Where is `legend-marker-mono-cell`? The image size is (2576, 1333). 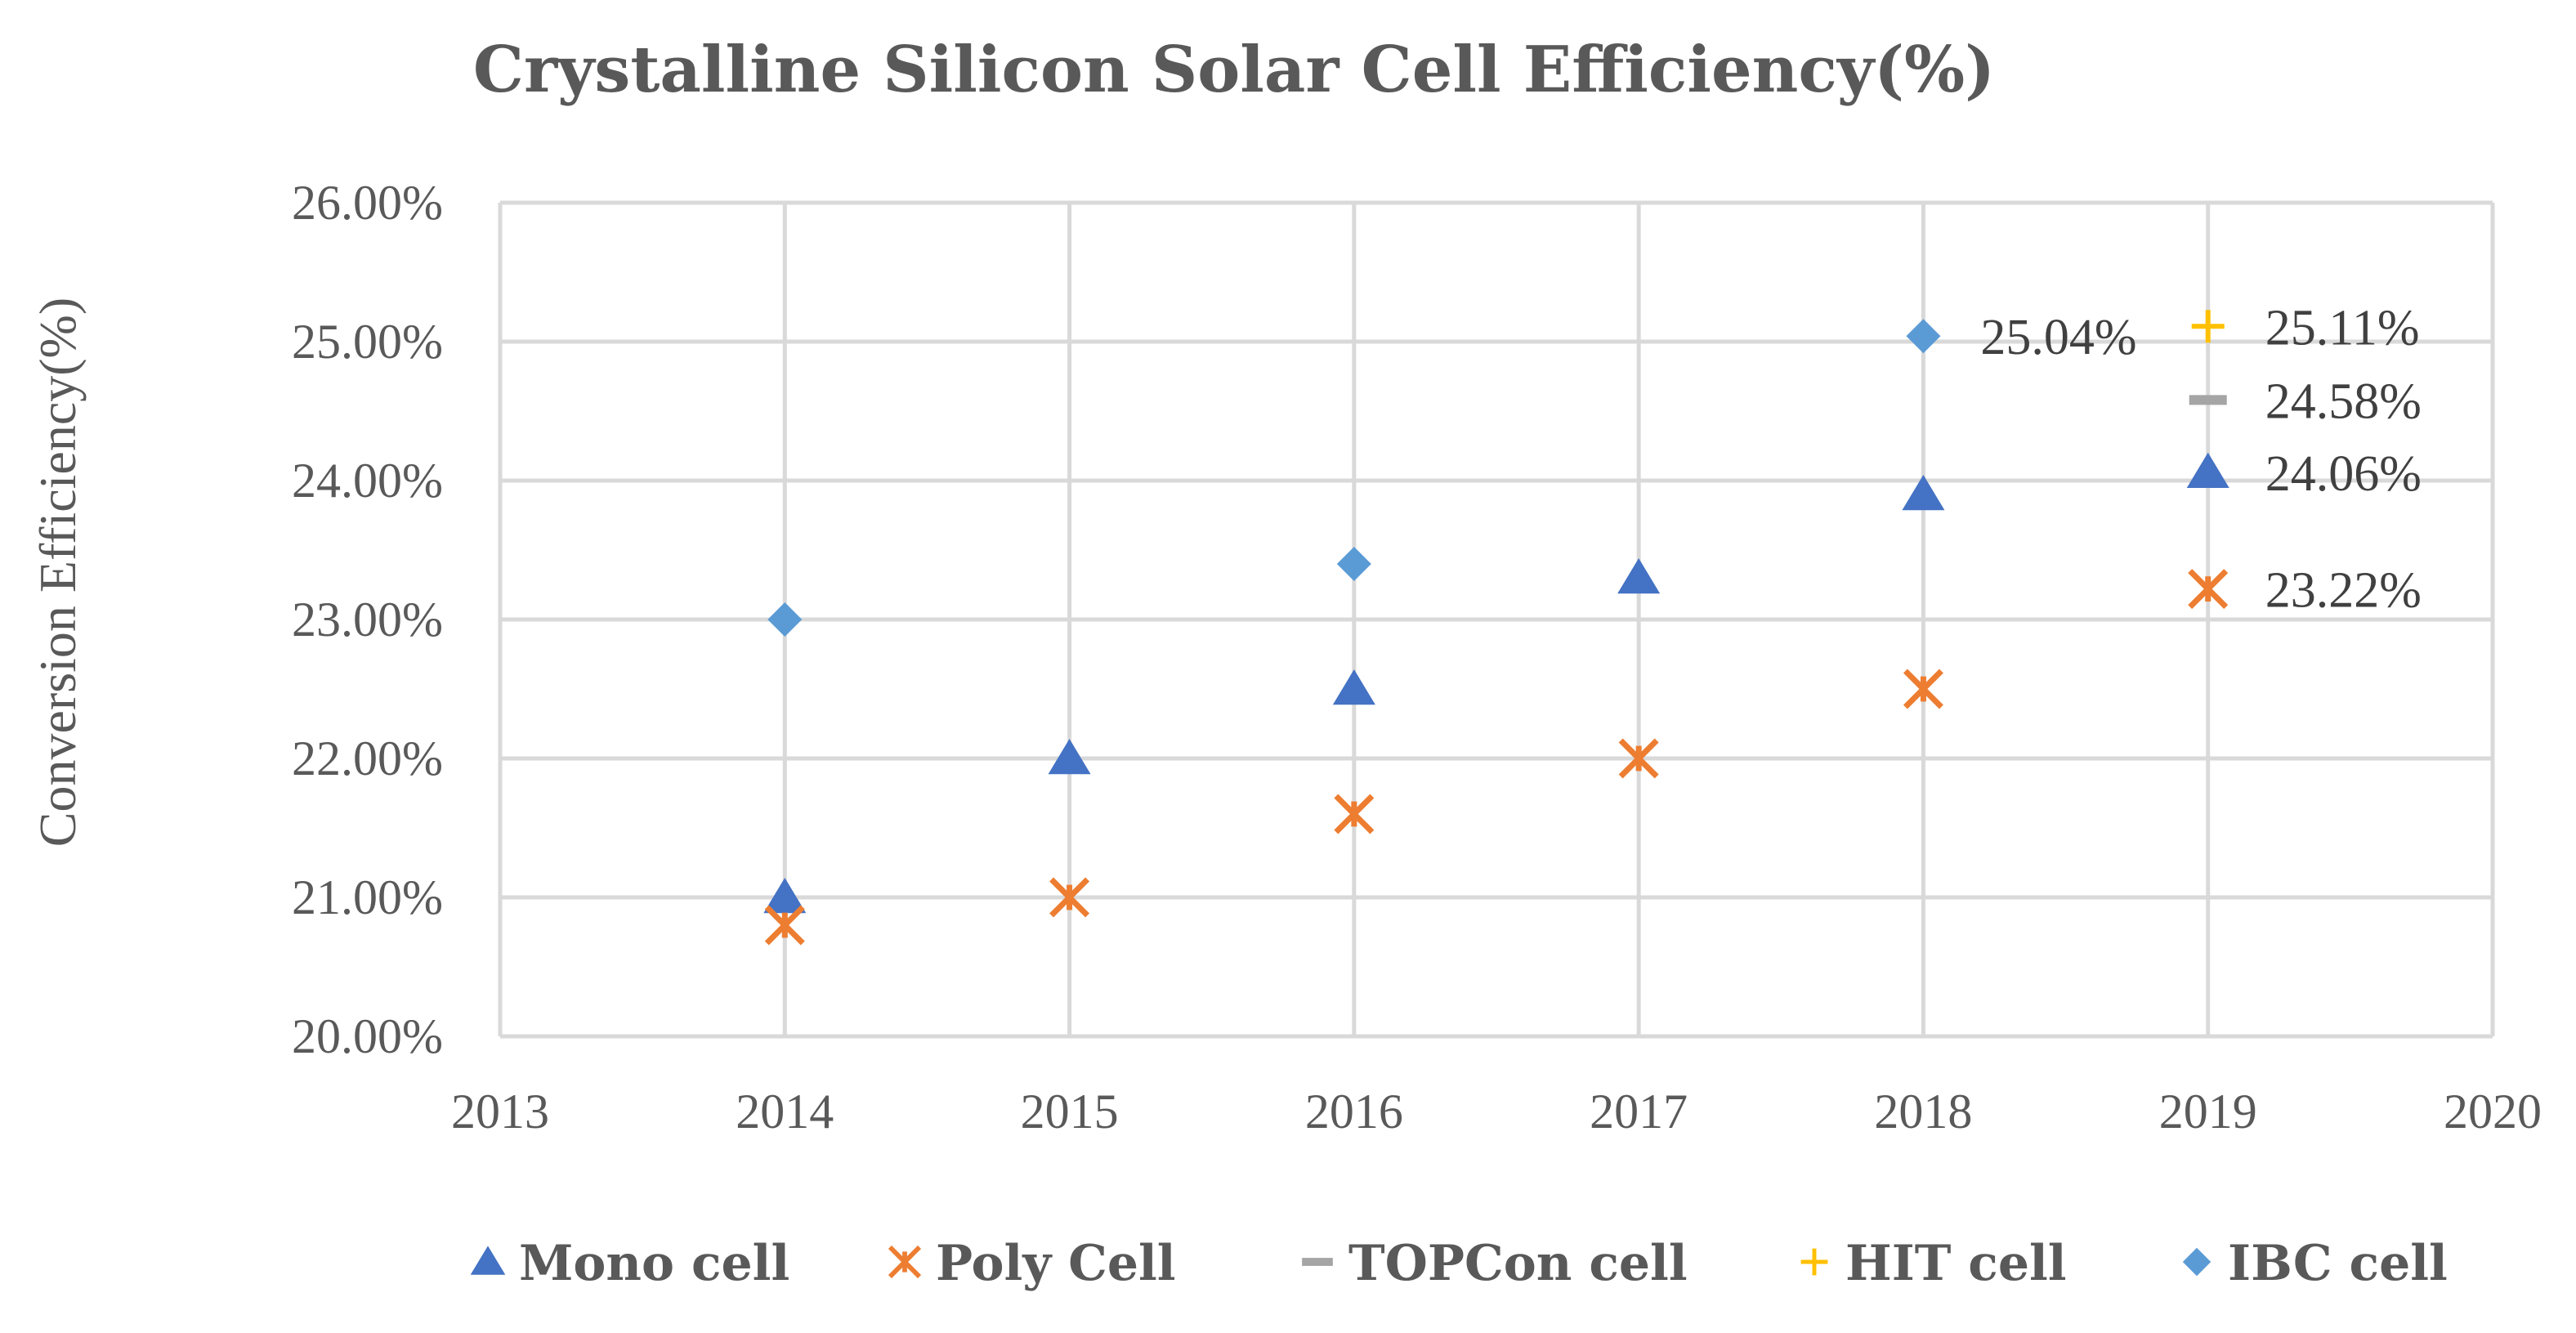
legend-marker-mono-cell is located at coordinates (488, 1260).